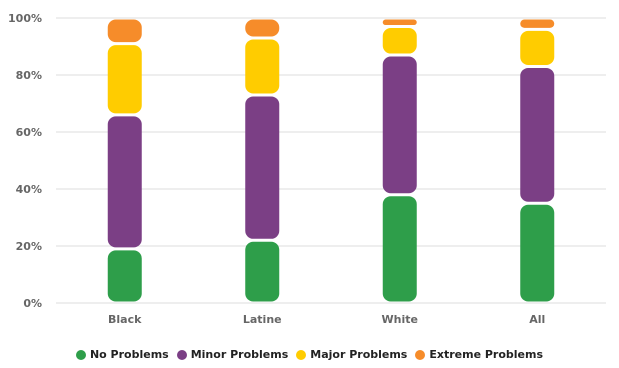 The width and height of the screenshot is (619, 368). What do you see at coordinates (262, 28) in the screenshot?
I see `bar-segment-extreme-problems-latine` at bounding box center [262, 28].